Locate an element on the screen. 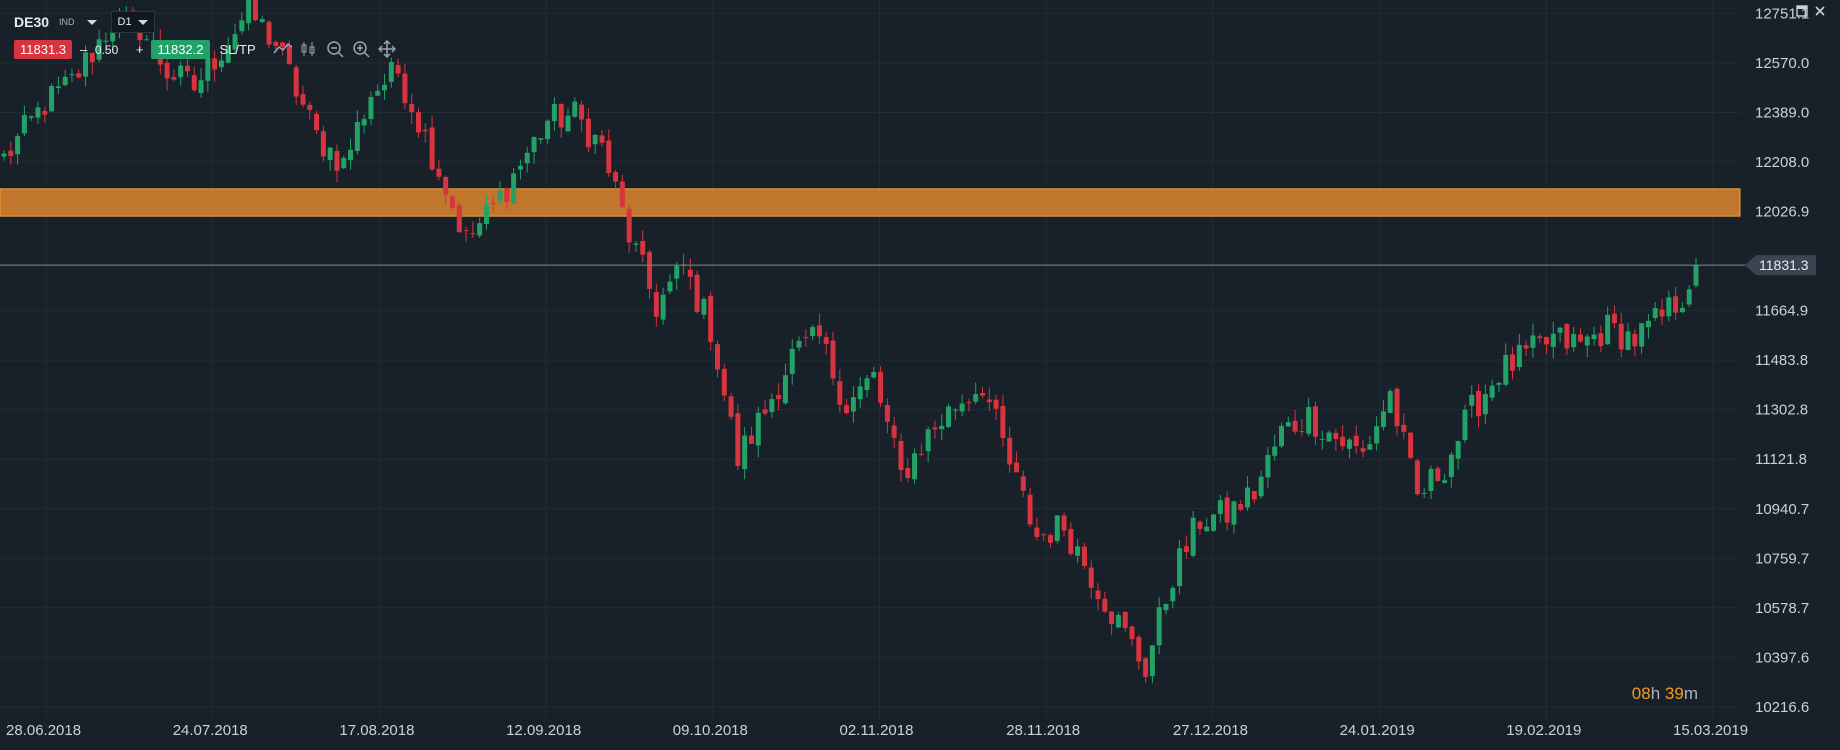 The width and height of the screenshot is (1840, 750). sl-tp-button: SL/TP is located at coordinates (237, 49).